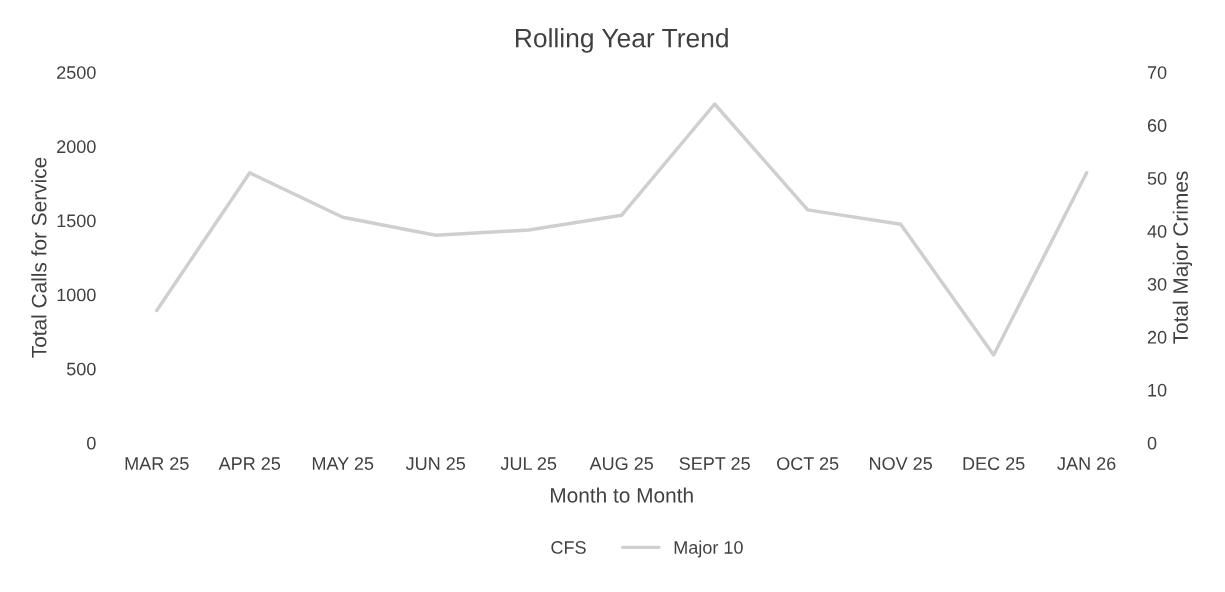 The width and height of the screenshot is (1225, 592). What do you see at coordinates (249, 463) in the screenshot?
I see `x-tick-label: APR 25` at bounding box center [249, 463].